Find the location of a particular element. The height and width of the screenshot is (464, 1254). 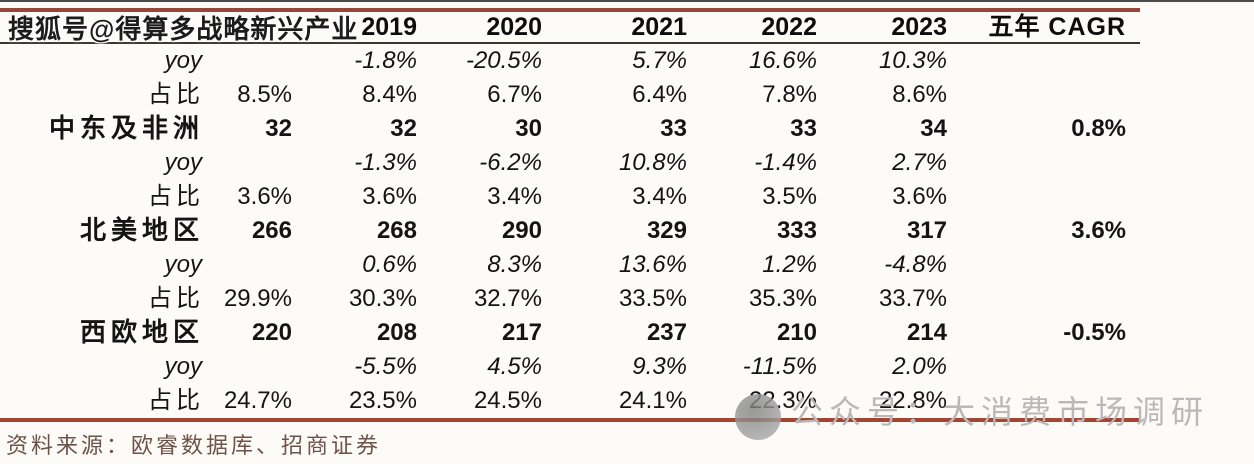

value-cell: 6.4% is located at coordinates (659, 94).